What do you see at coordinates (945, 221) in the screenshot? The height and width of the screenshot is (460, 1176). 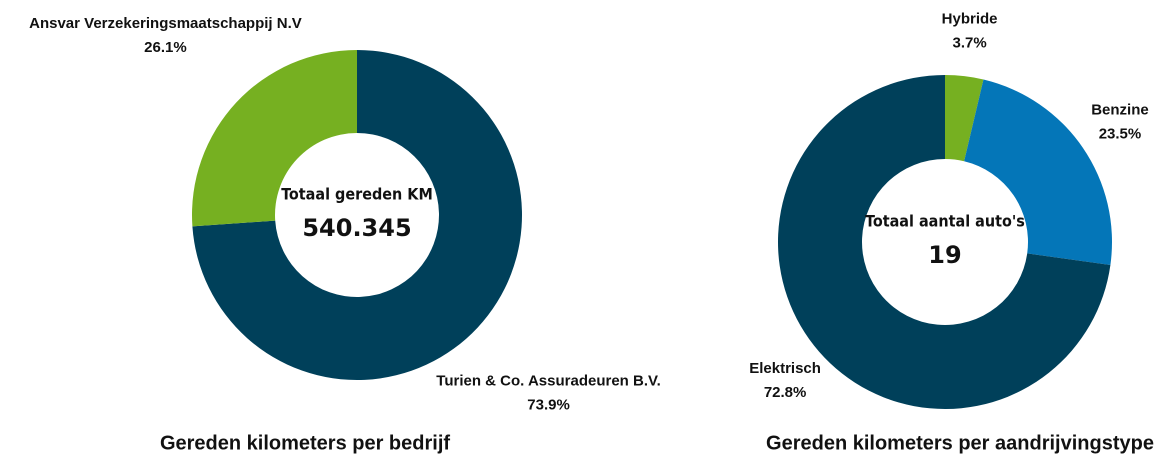 I see `center-label: Totaal aantal auto's` at bounding box center [945, 221].